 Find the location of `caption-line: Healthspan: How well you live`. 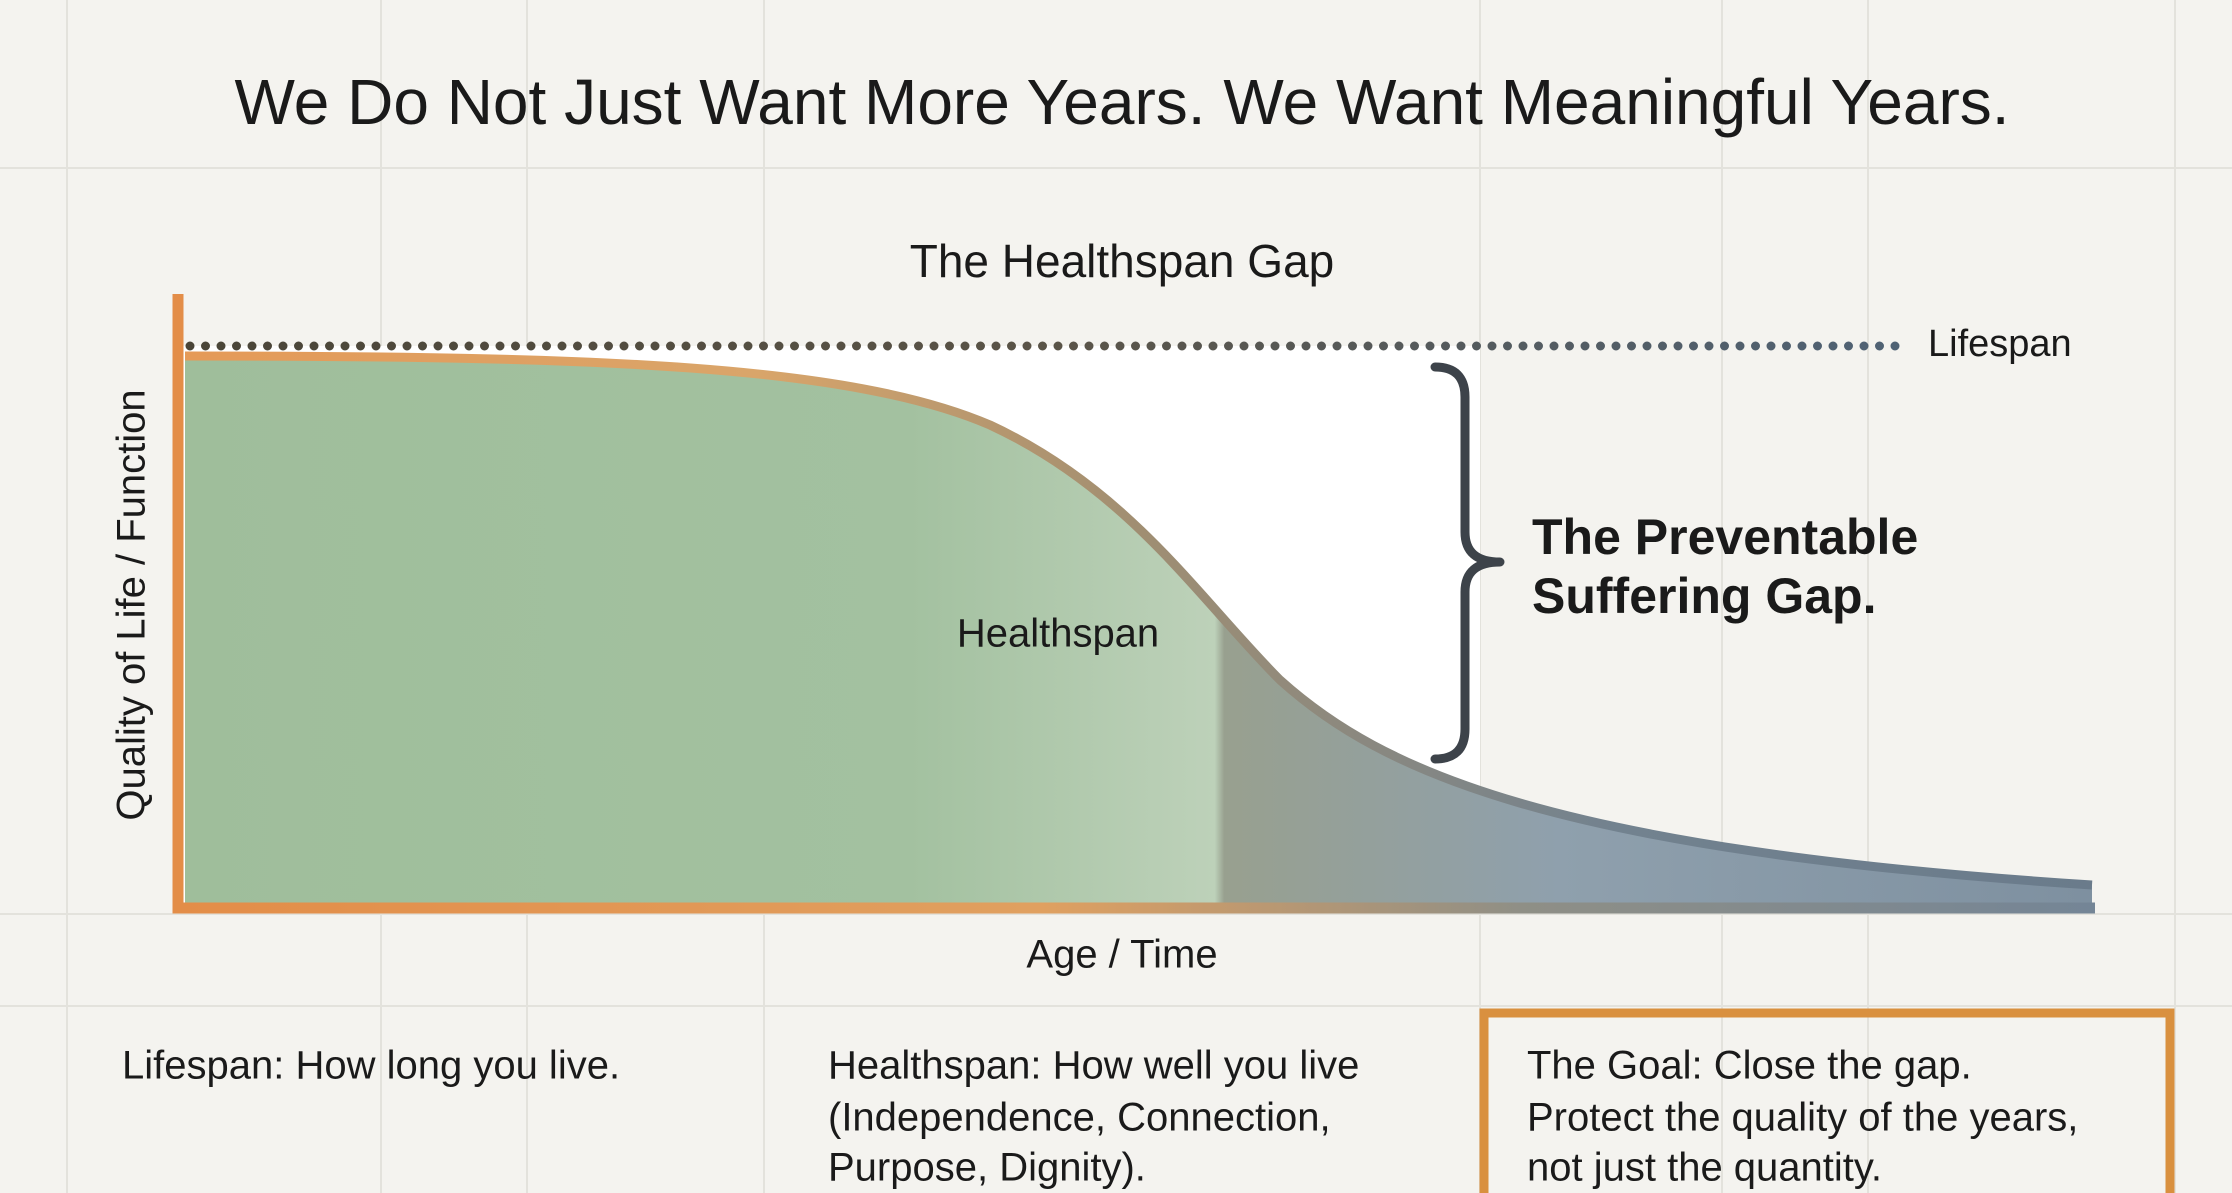

caption-line: Healthspan: How well you live is located at coordinates (1093, 1066).